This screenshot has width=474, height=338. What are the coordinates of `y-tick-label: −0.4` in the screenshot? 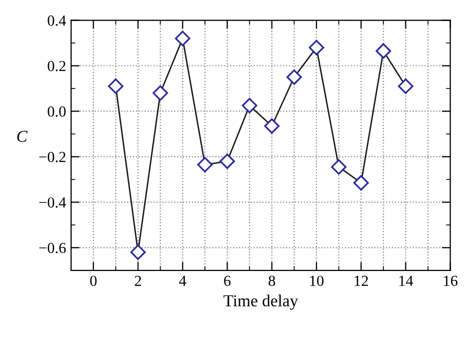 It's located at (52, 202).